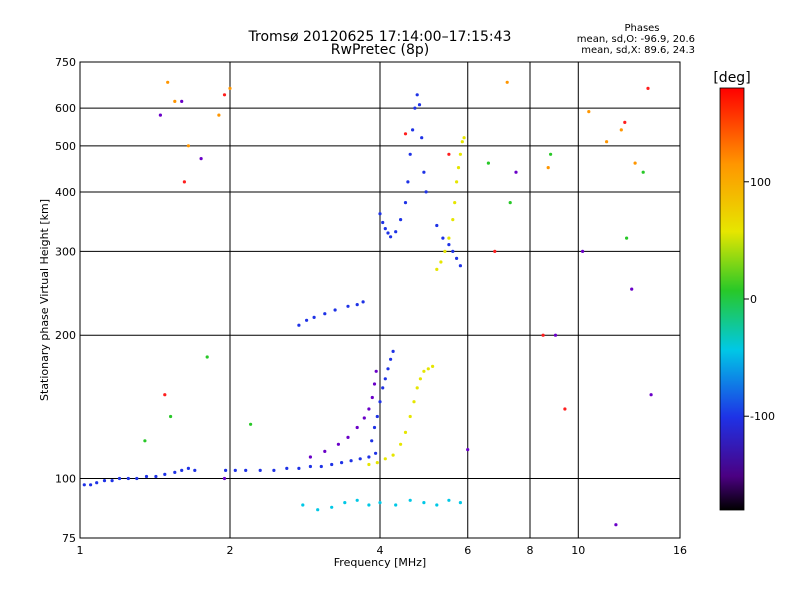  What do you see at coordinates (65, 62) in the screenshot?
I see `y-tick-label: 750` at bounding box center [65, 62].